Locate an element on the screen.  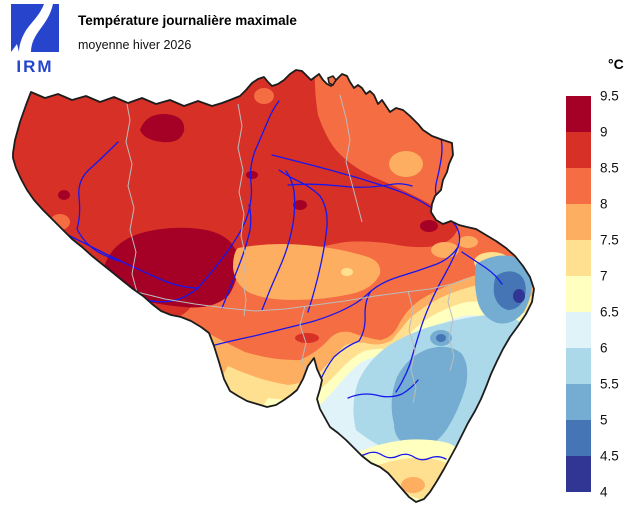
irm-logo: IRM is located at coordinates (35, 40).